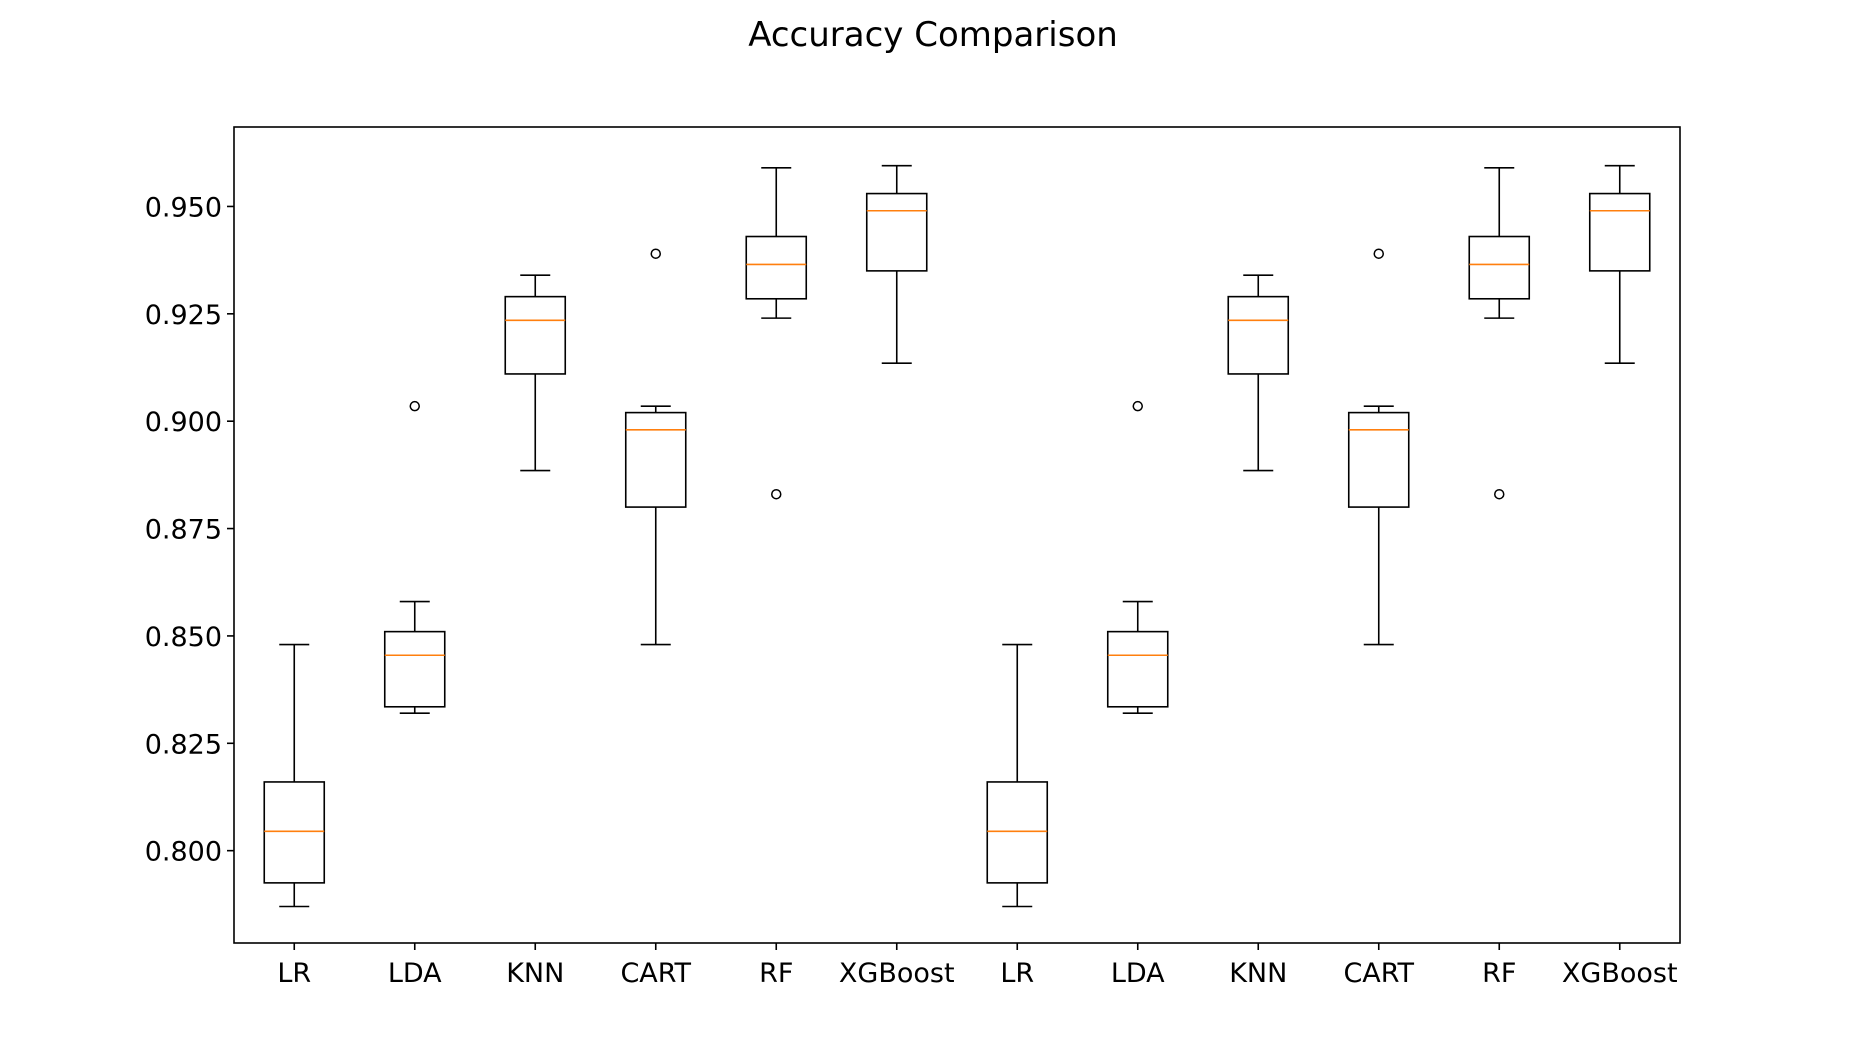 This screenshot has width=1850, height=1050. Describe the element at coordinates (183, 637) in the screenshot. I see `y-tick-label: 0.850` at that location.